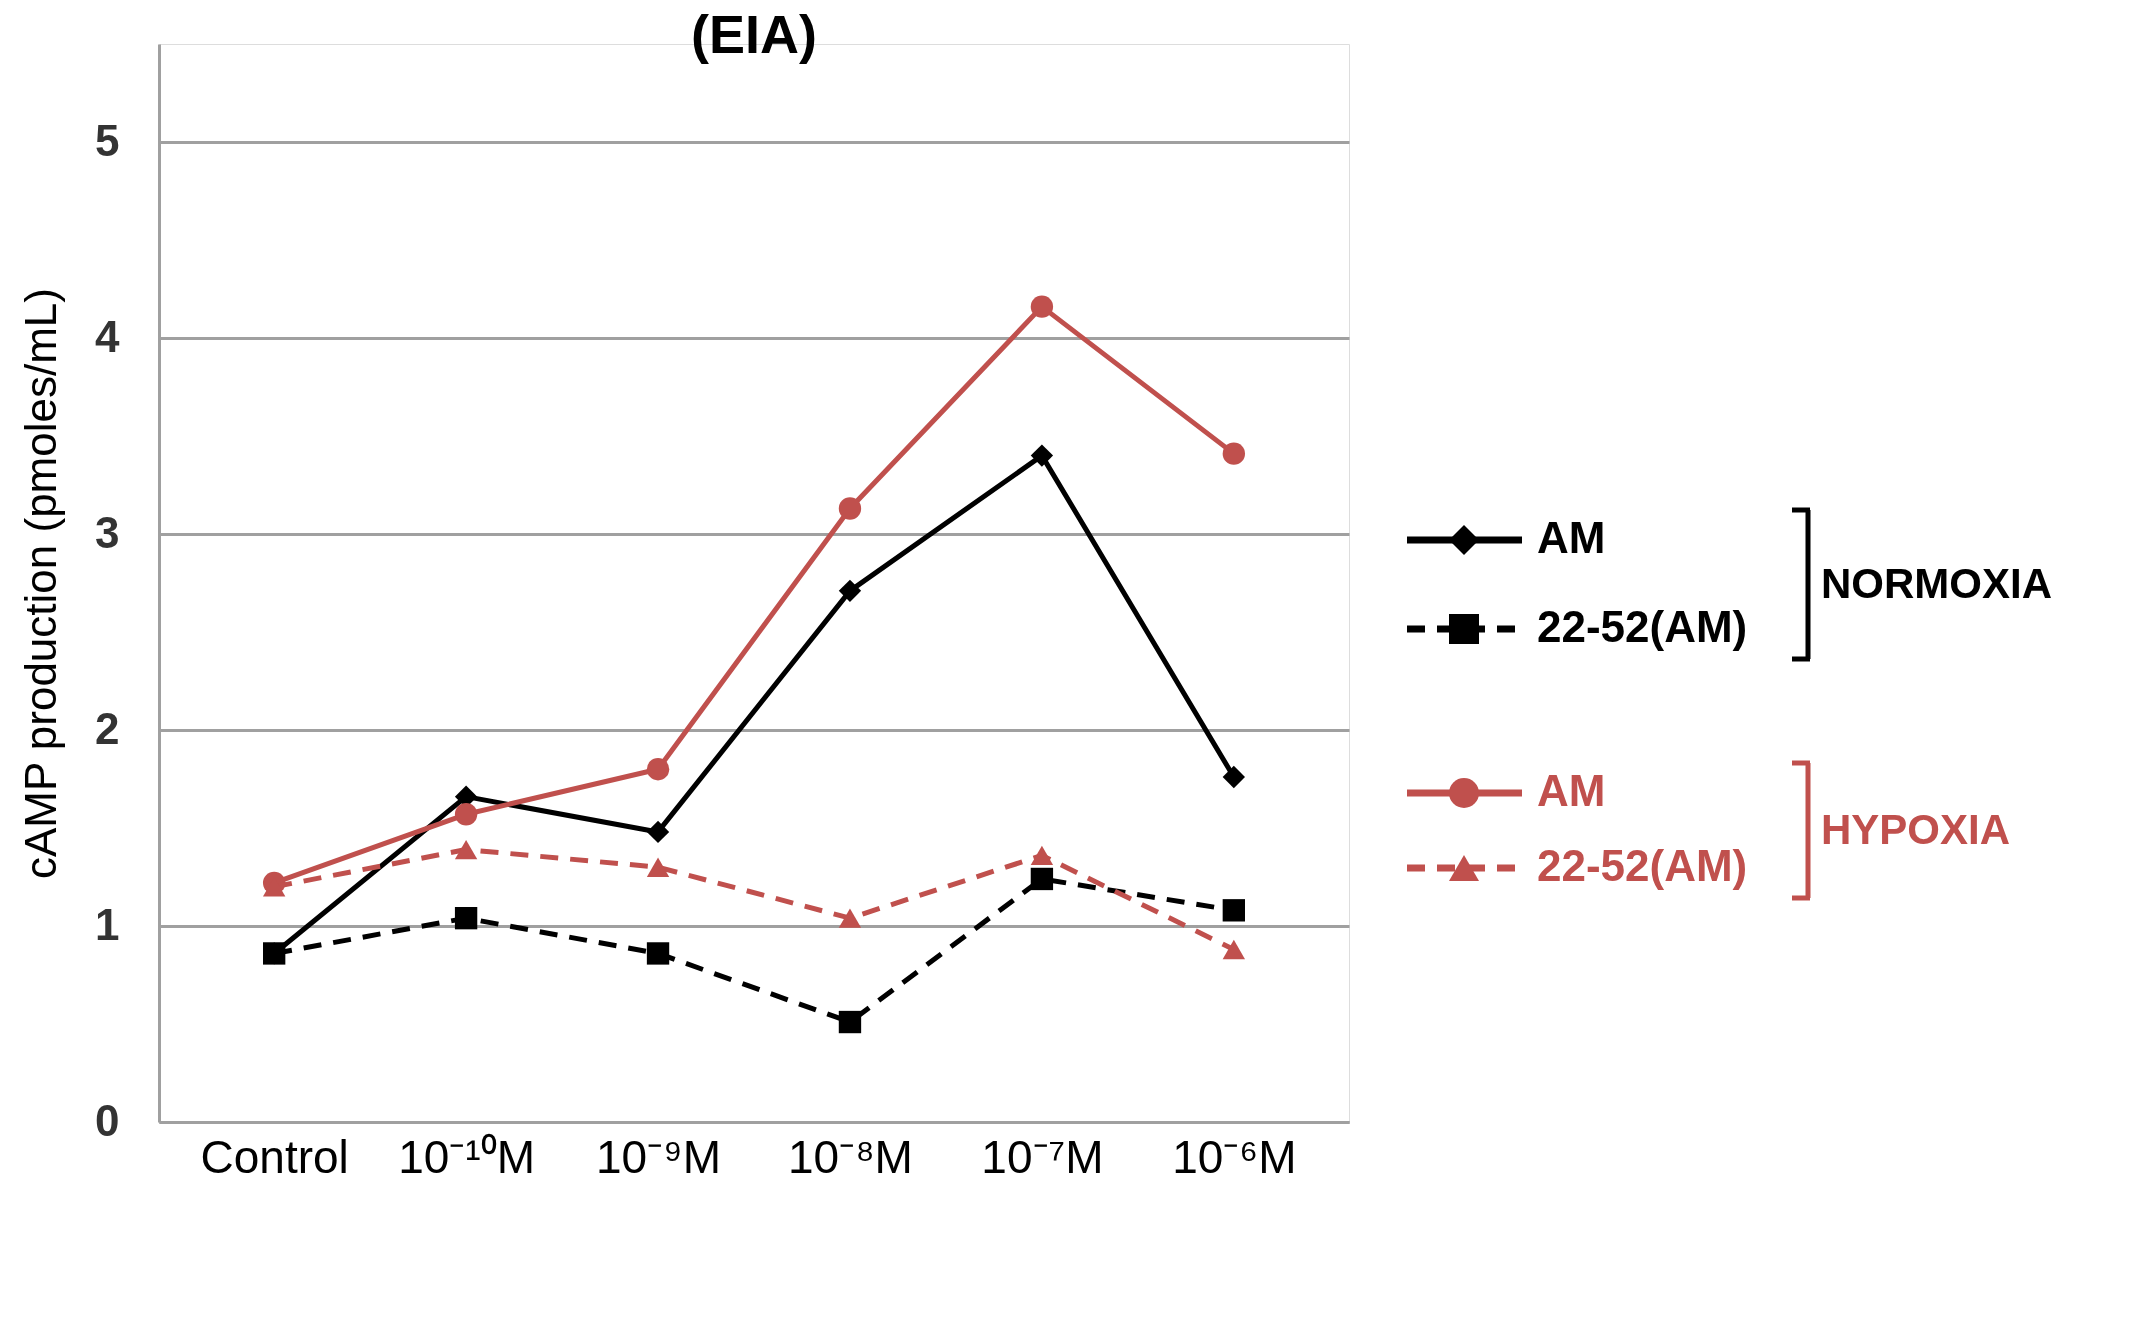 Image resolution: width=2131 pixels, height=1329 pixels. I want to click on y-axis-title: cAMP production (pmoles/mL), so click(41, 583).